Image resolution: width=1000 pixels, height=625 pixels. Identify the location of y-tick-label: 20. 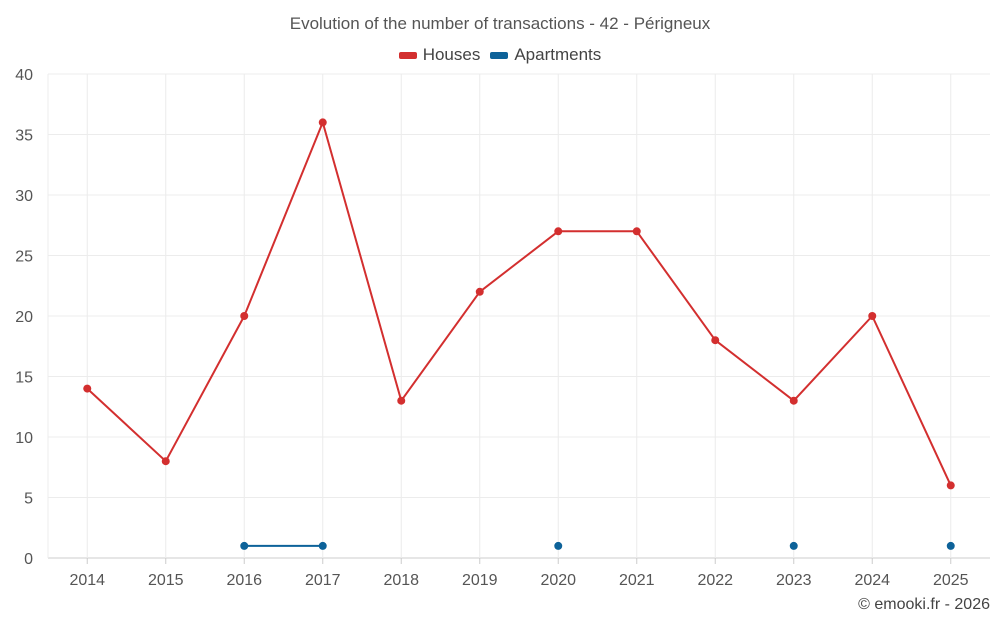
(24, 317).